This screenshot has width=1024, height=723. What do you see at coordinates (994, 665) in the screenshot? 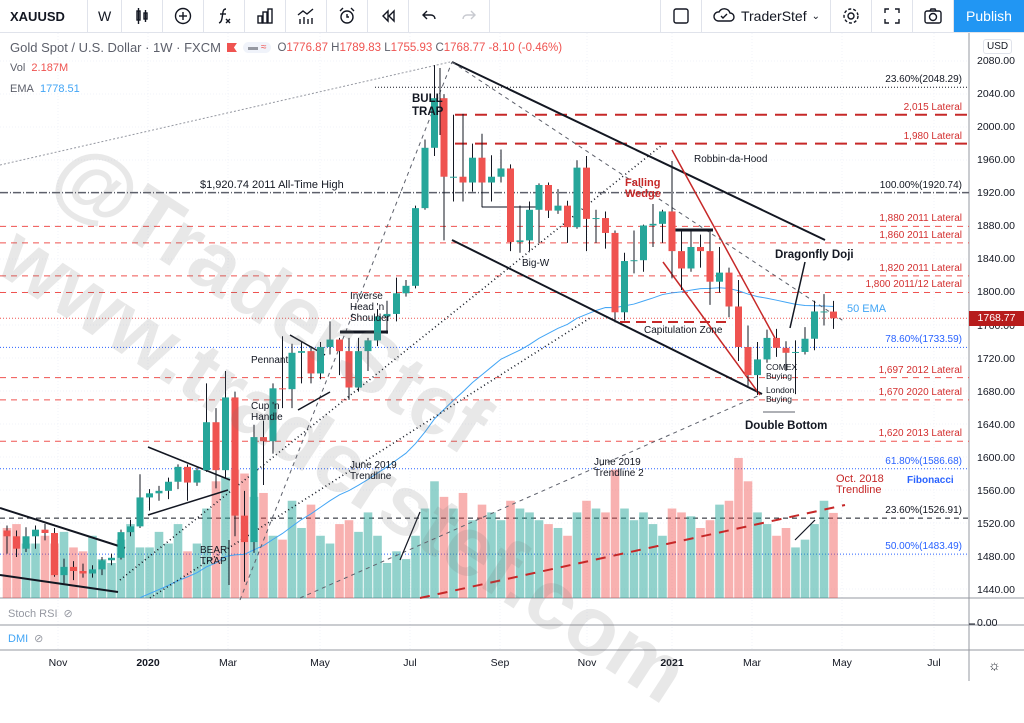
I see `settings-sun-icon: ☼` at bounding box center [994, 665].